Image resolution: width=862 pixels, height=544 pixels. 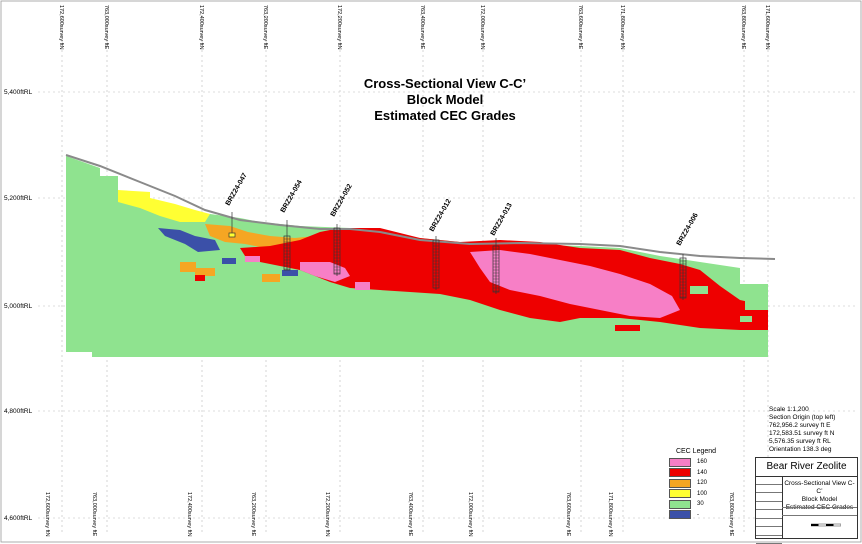 What do you see at coordinates (502, 219) in the screenshot?
I see `drillhole-label: BRZ24-013` at bounding box center [502, 219].